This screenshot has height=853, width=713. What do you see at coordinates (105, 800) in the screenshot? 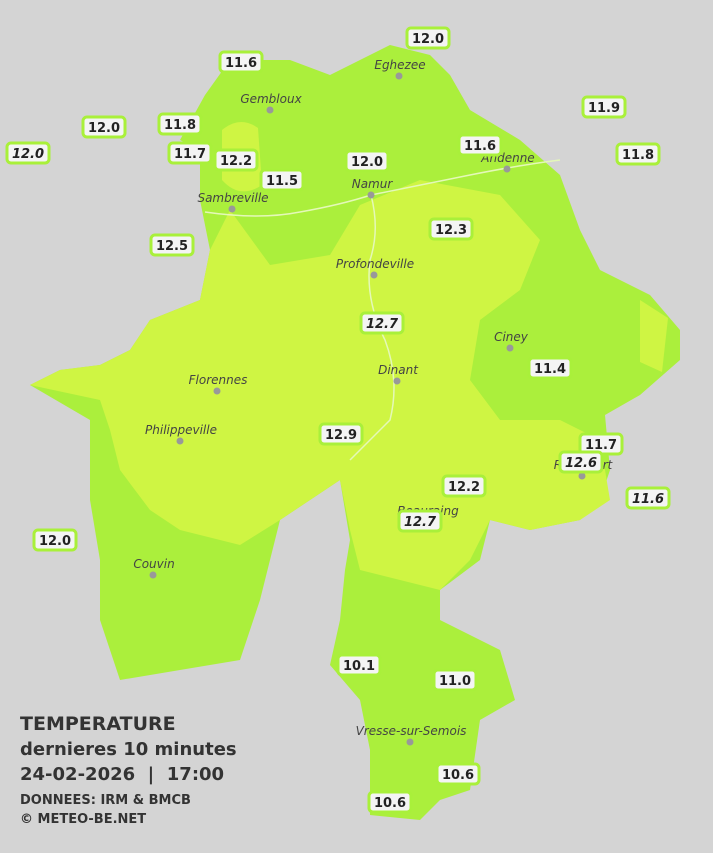
I see `source: DONNEES: IRM & BMCB` at bounding box center [105, 800].